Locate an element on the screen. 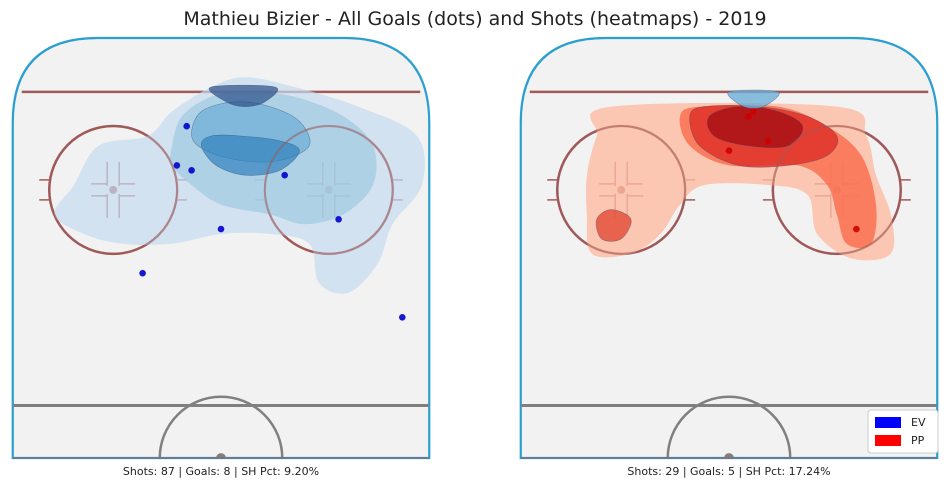 Image resolution: width=950 pixels, height=489 pixels. pp-stats-caption: Shots: 29 | Goals: 5 | SH Pct: 17.24% is located at coordinates (728, 471).